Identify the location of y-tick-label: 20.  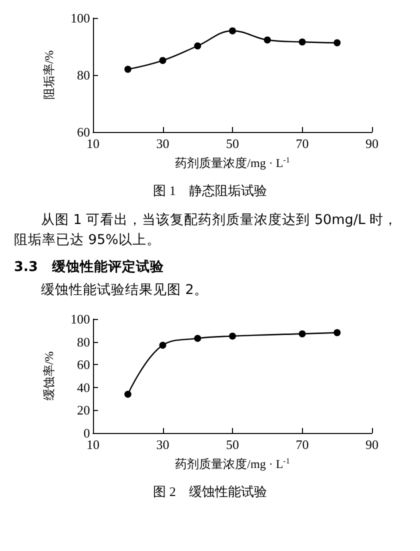
(83, 410).